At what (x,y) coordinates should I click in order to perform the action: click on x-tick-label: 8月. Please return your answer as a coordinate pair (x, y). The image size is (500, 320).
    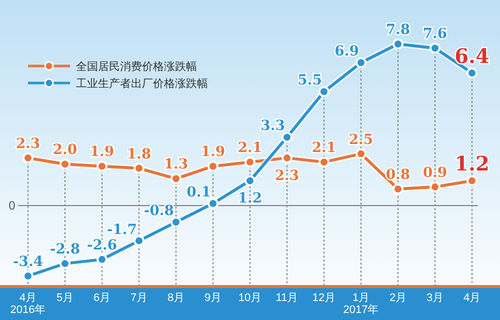
    Looking at the image, I should click on (176, 298).